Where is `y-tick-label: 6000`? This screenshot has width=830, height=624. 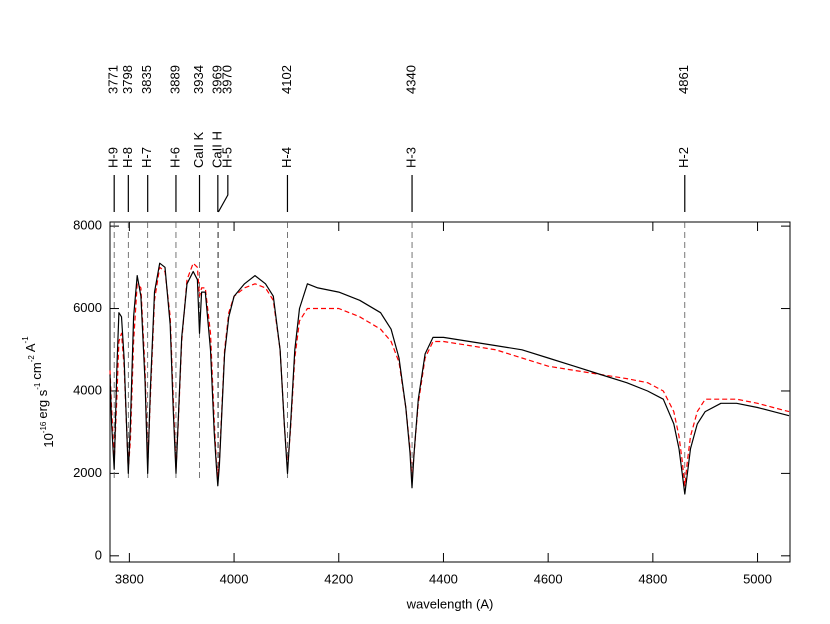 y-tick-label: 6000 is located at coordinates (87, 307).